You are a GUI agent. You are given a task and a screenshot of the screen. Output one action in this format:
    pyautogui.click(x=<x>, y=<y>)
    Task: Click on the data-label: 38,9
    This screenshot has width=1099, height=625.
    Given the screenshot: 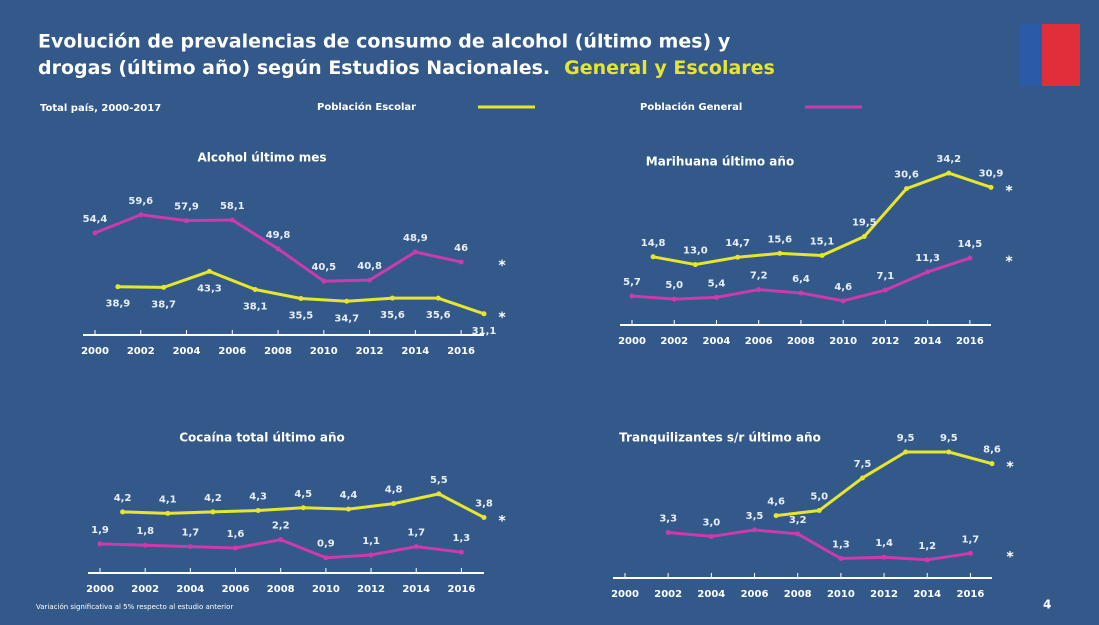 What is the action you would take?
    pyautogui.click(x=118, y=304)
    